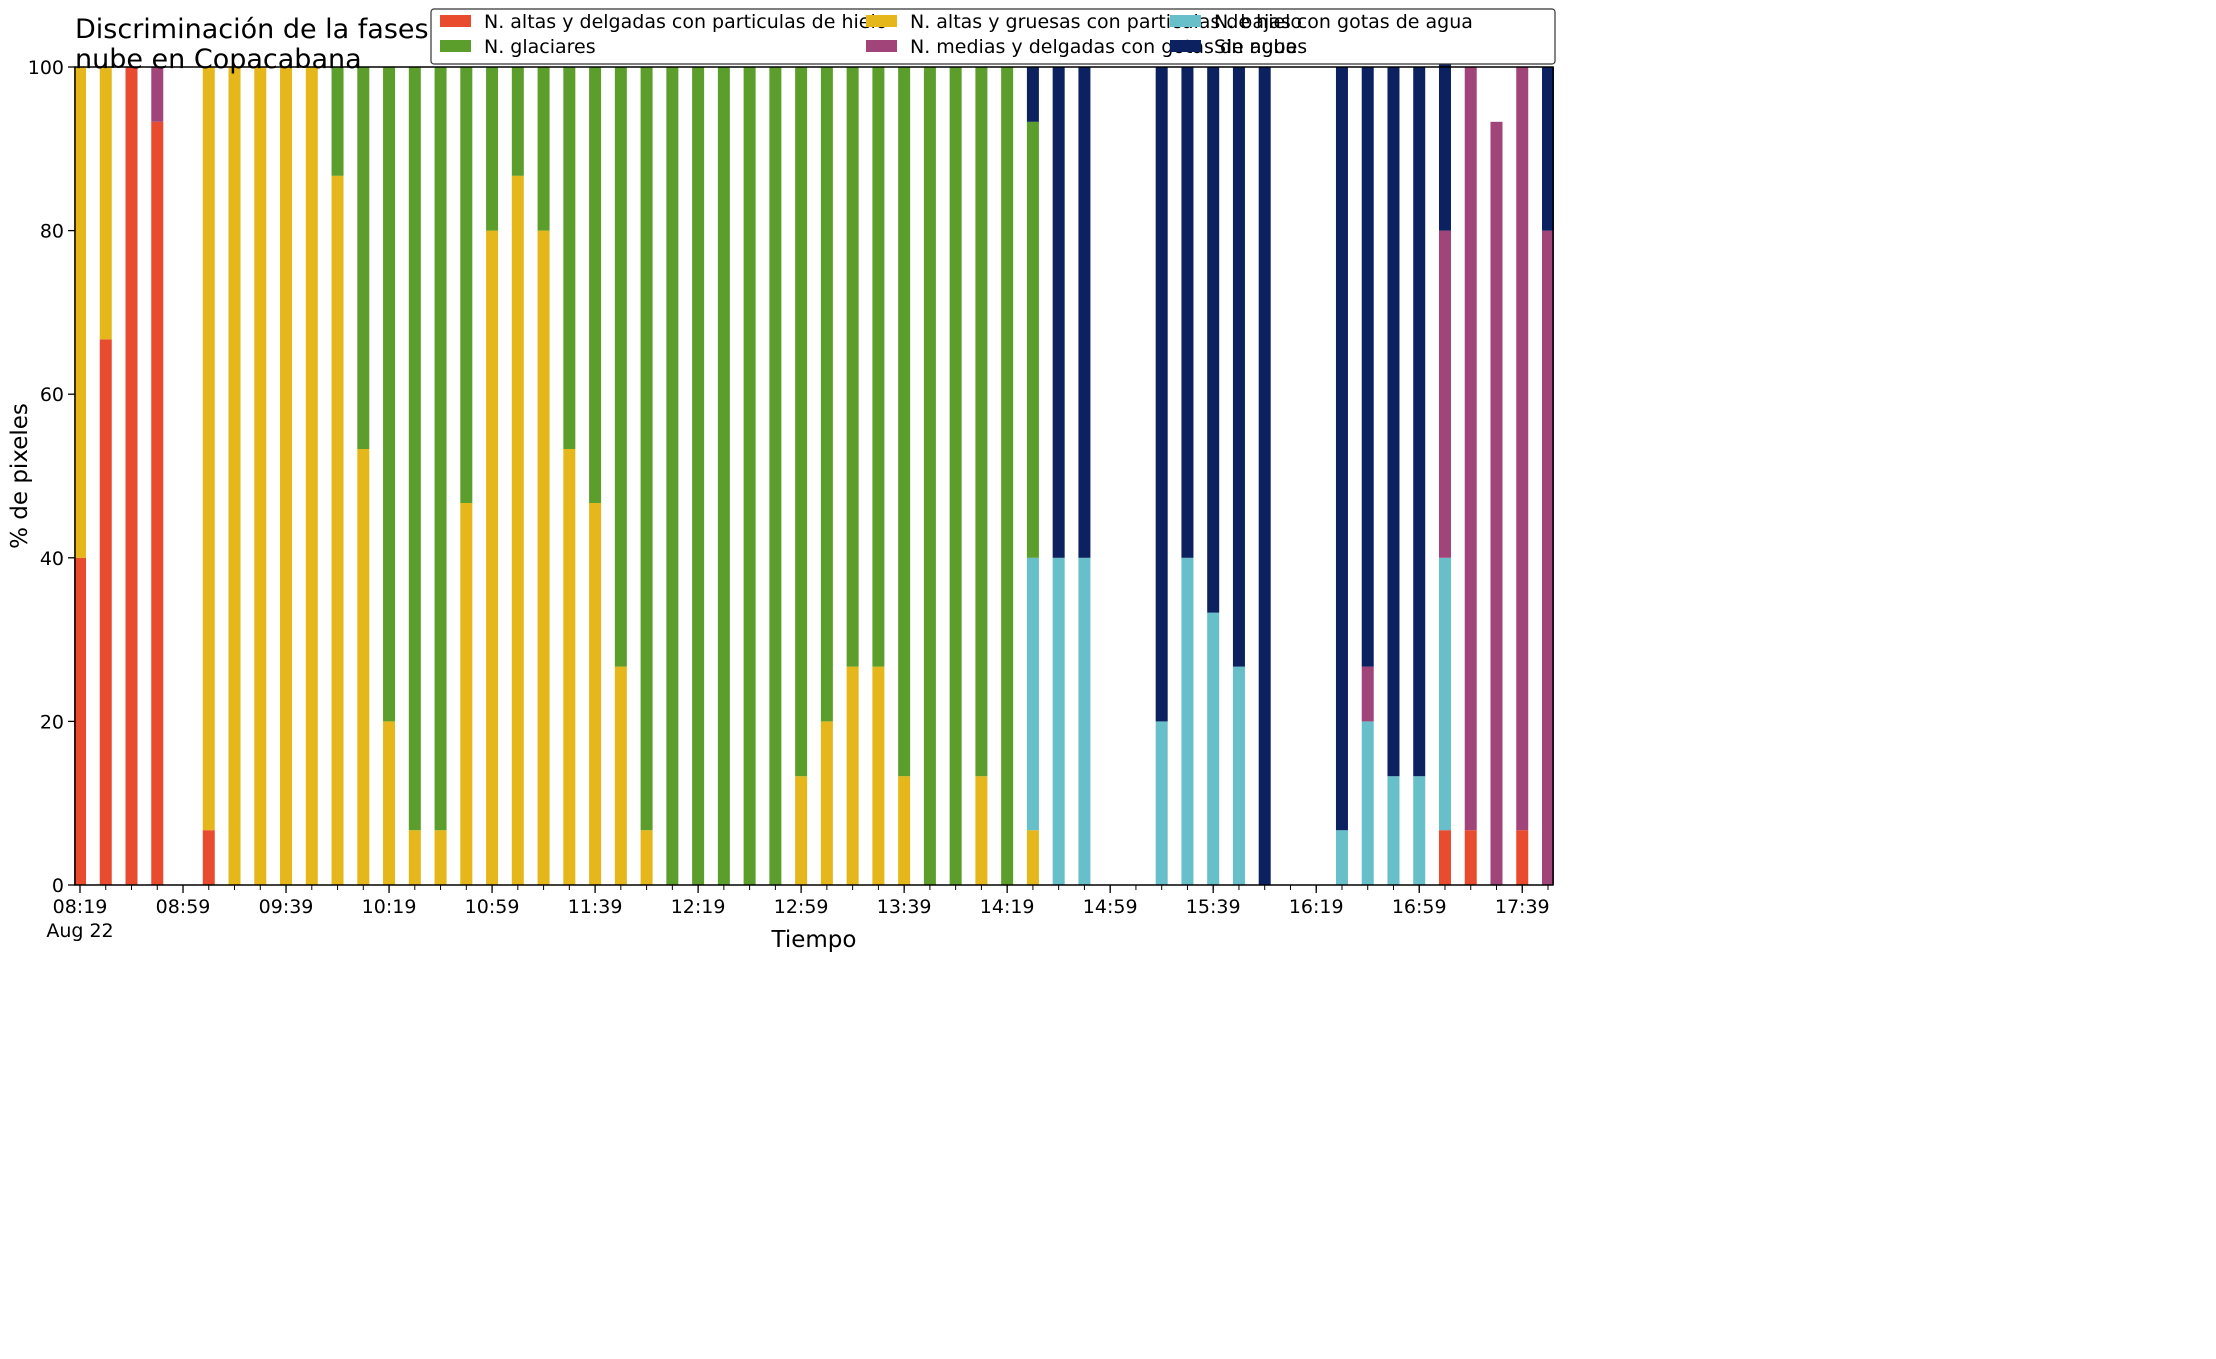  What do you see at coordinates (52, 559) in the screenshot?
I see `y-tick-label: 40` at bounding box center [52, 559].